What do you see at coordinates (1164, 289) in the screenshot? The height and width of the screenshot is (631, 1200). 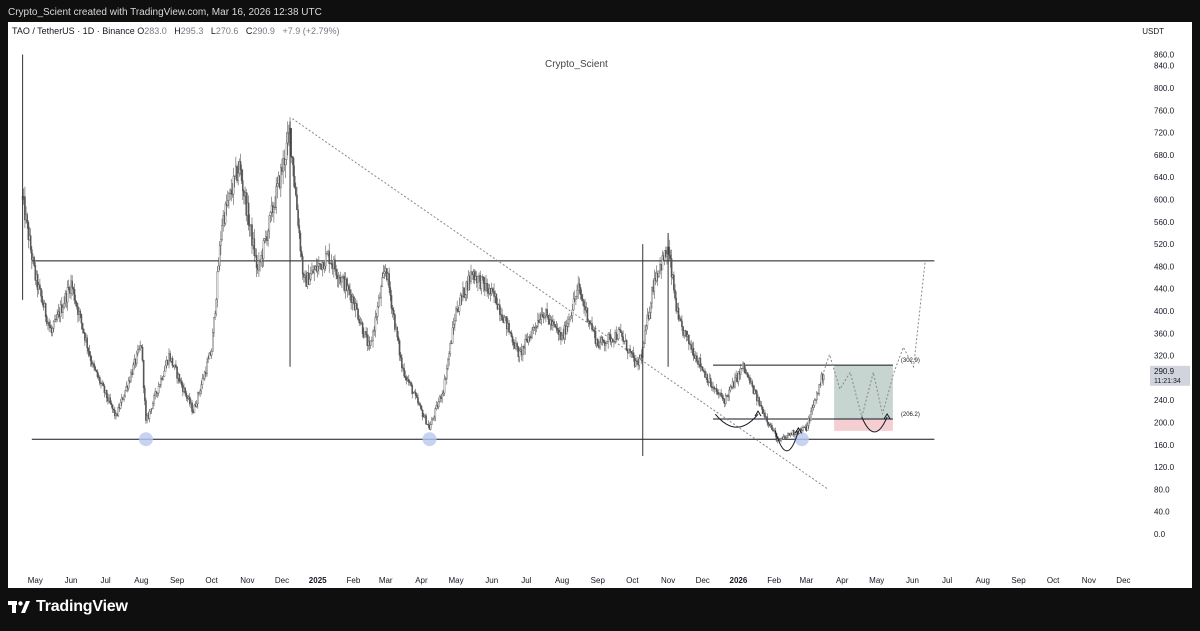 I see `y-tick-label: 440.0` at bounding box center [1164, 289].